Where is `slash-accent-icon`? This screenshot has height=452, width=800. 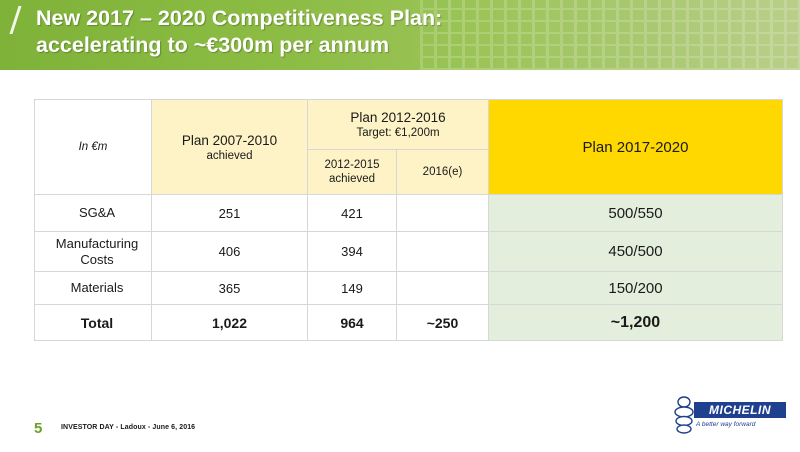
slash-accent-icon is located at coordinates (21, 20).